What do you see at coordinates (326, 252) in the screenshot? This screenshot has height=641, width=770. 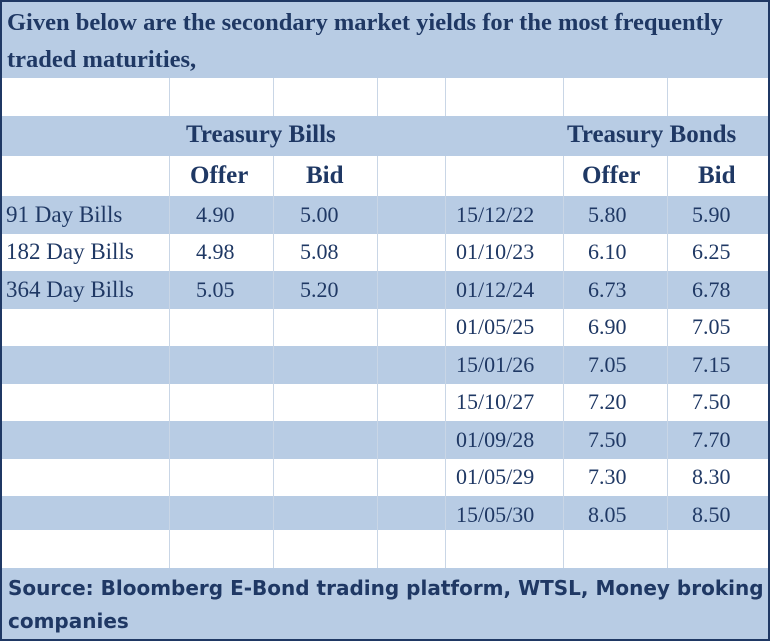 I see `bill-bid: 5.08` at bounding box center [326, 252].